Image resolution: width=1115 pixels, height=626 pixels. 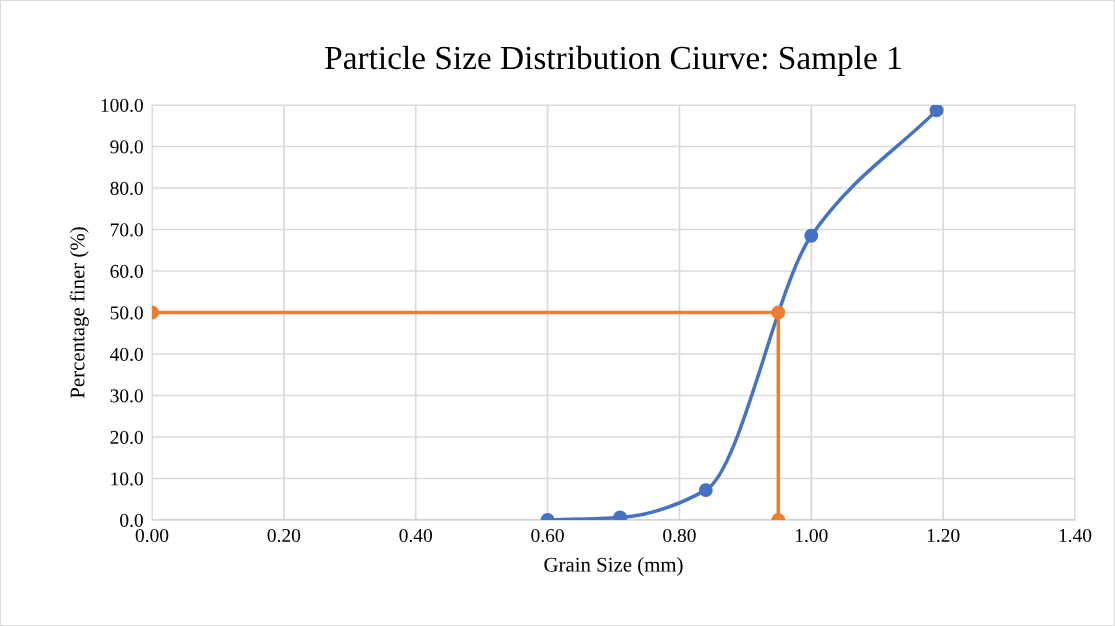 What do you see at coordinates (79, 313) in the screenshot?
I see `y-axis-title: Percentage finer (%)` at bounding box center [79, 313].